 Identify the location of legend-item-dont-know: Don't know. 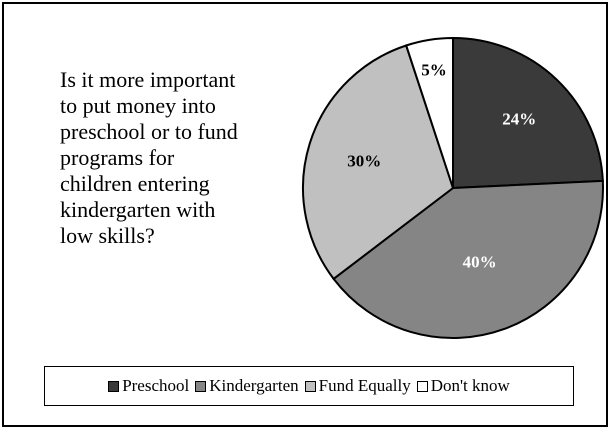
(463, 386).